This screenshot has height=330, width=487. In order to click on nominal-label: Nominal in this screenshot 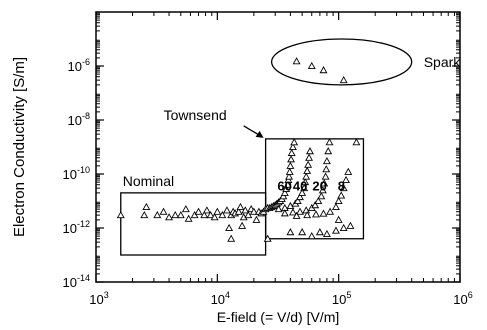, I will do `click(148, 181)`.